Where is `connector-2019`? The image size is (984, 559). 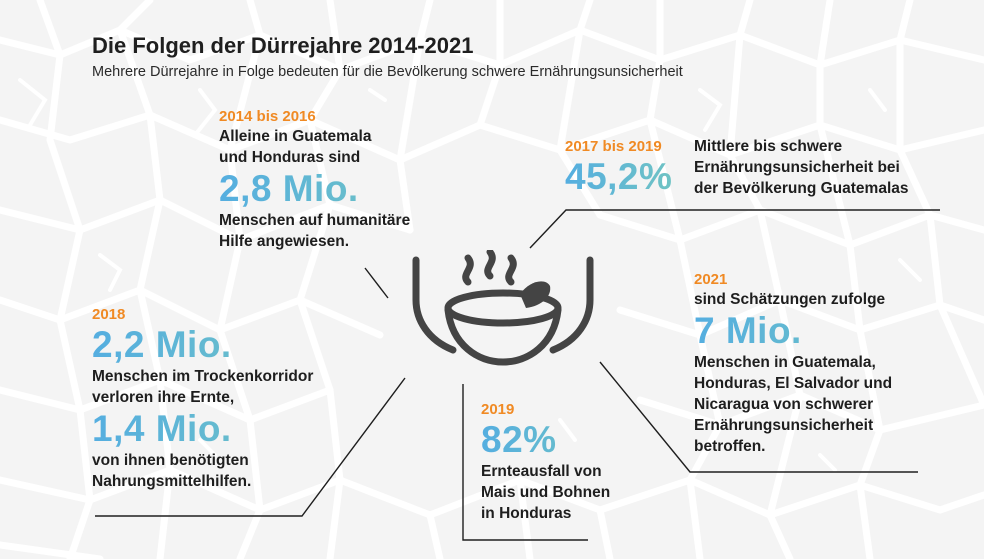 connector-2019 is located at coordinates (525, 462).